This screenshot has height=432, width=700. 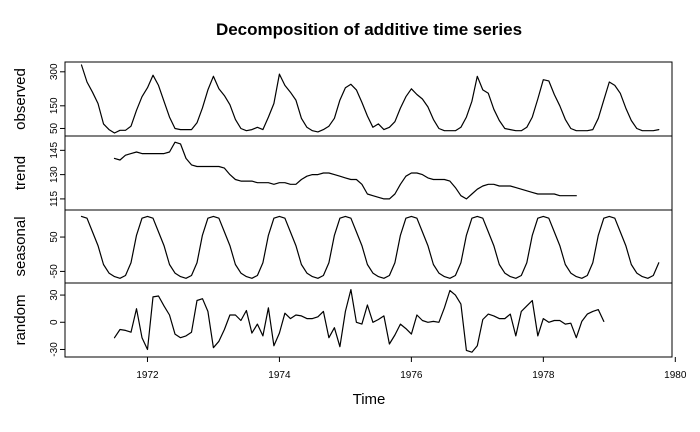 I want to click on panel-label-random: random, so click(x=20, y=320).